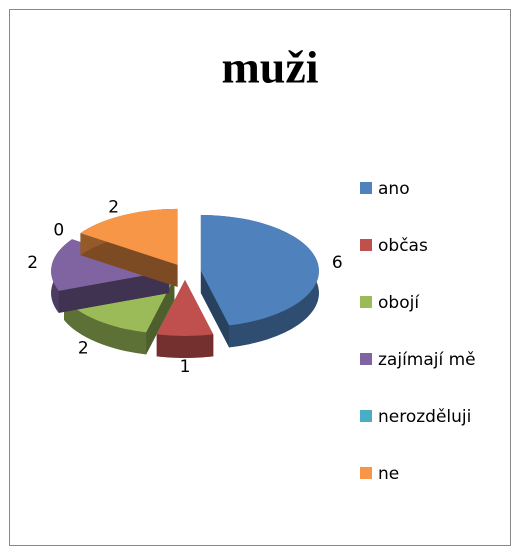 The image size is (520, 547). I want to click on legend-label: obojí, so click(399, 303).